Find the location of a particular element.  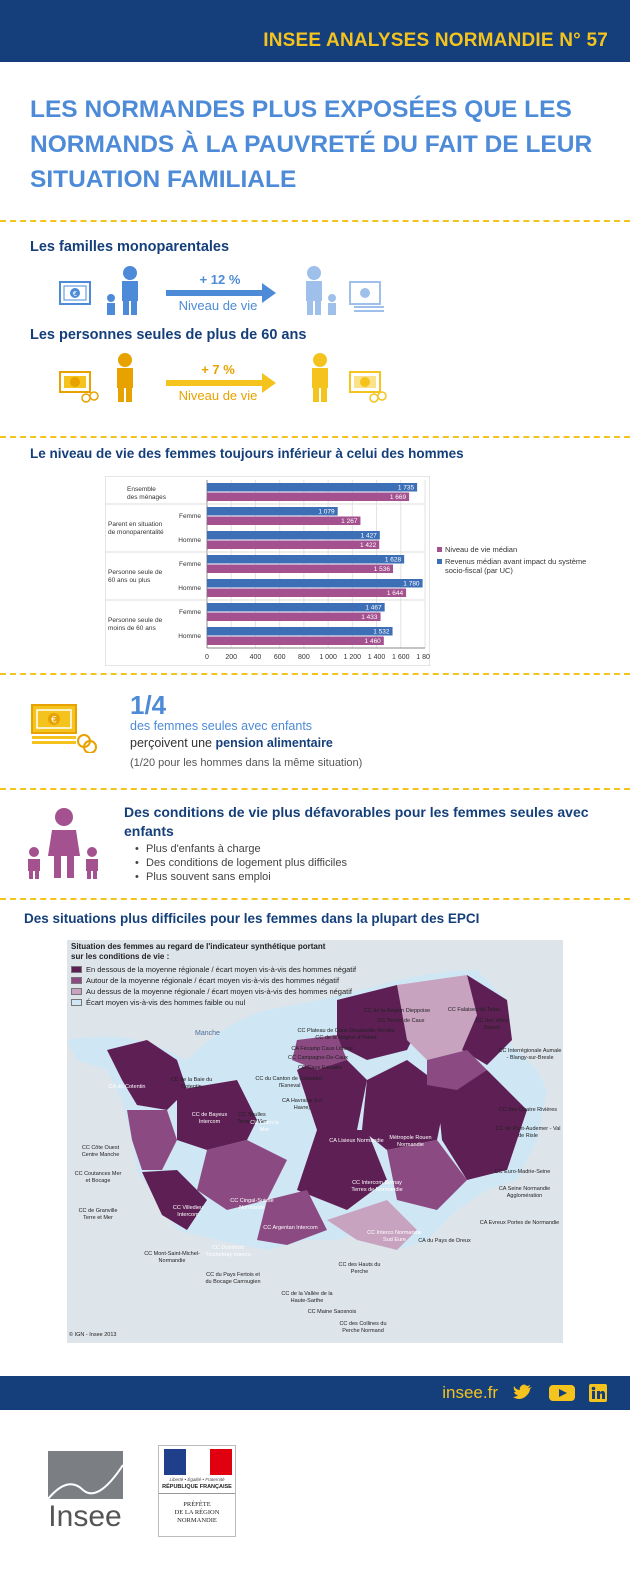

bar-value-label: 1 460 is located at coordinates (373, 641).